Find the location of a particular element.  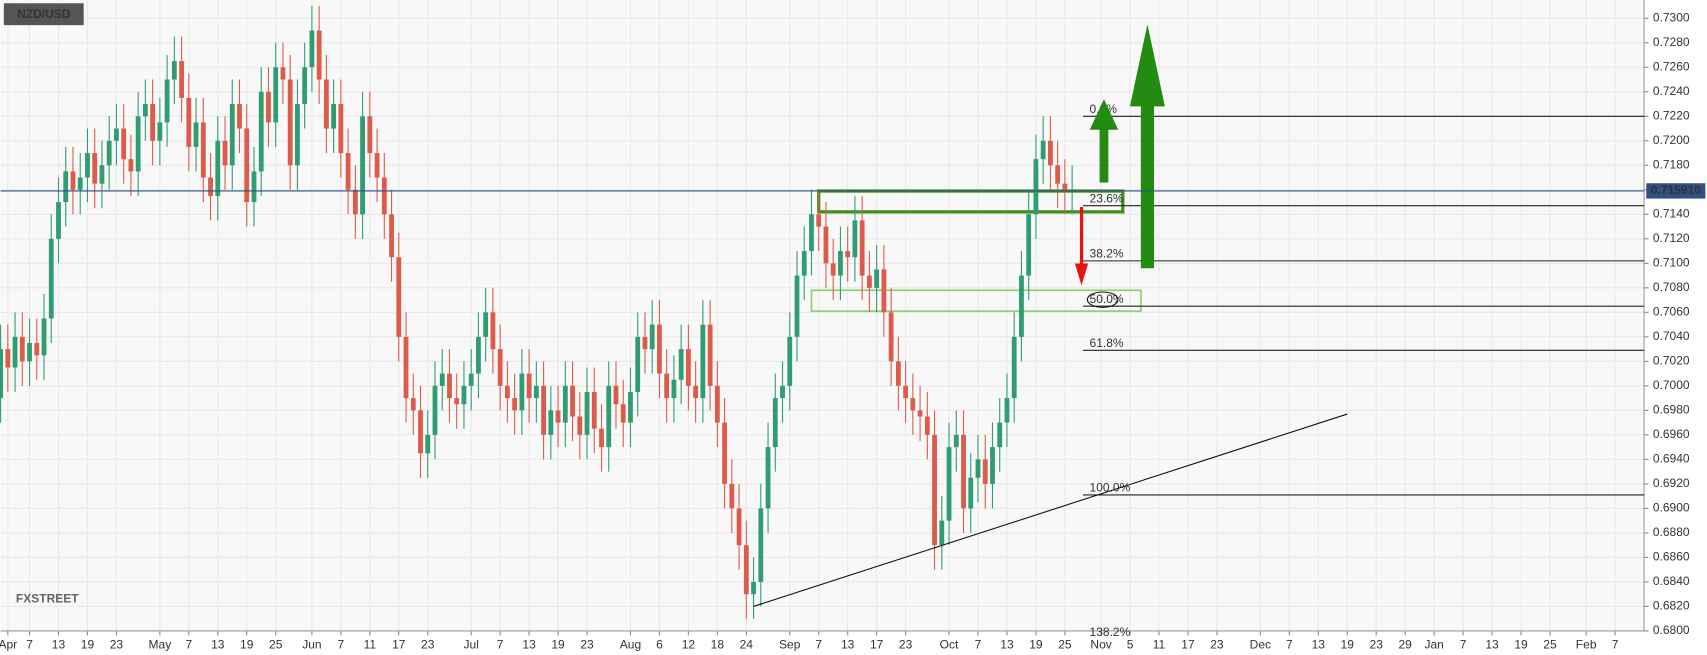

fib-label: 23.6% is located at coordinates (1107, 198).